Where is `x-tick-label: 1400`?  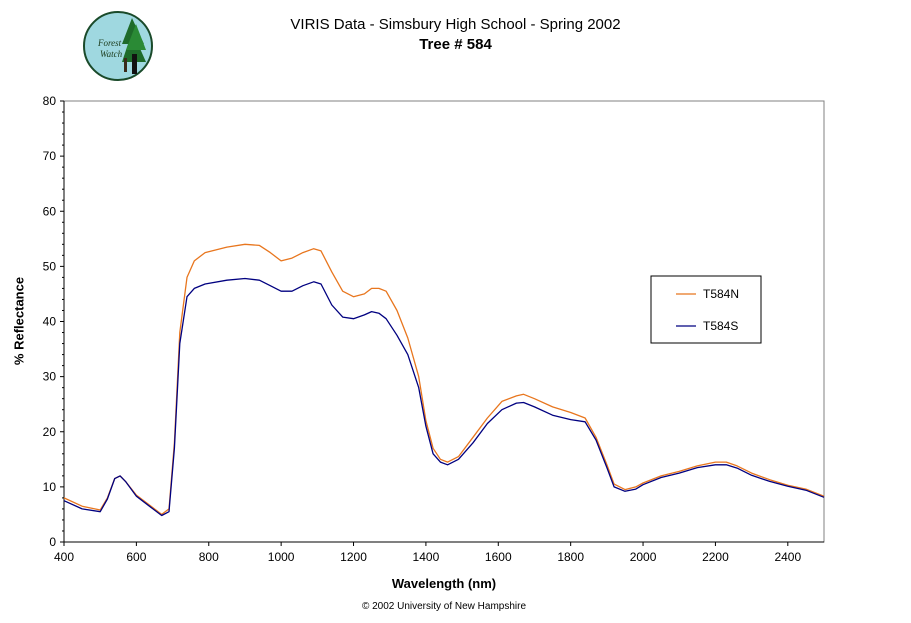 x-tick-label: 1400 is located at coordinates (426, 557).